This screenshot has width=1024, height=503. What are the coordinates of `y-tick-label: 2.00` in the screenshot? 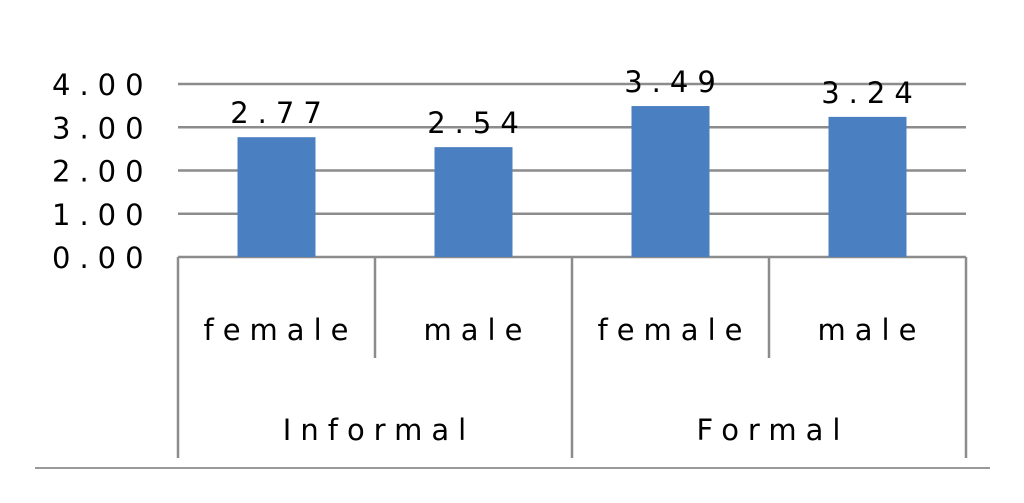 It's located at (102, 172).